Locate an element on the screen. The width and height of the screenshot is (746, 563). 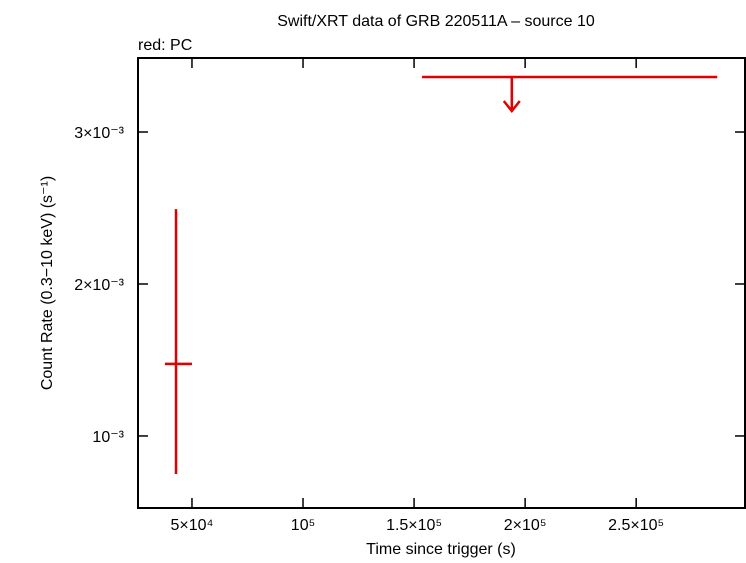
y-tick-label: 3×10⁻³ is located at coordinates (99, 133).